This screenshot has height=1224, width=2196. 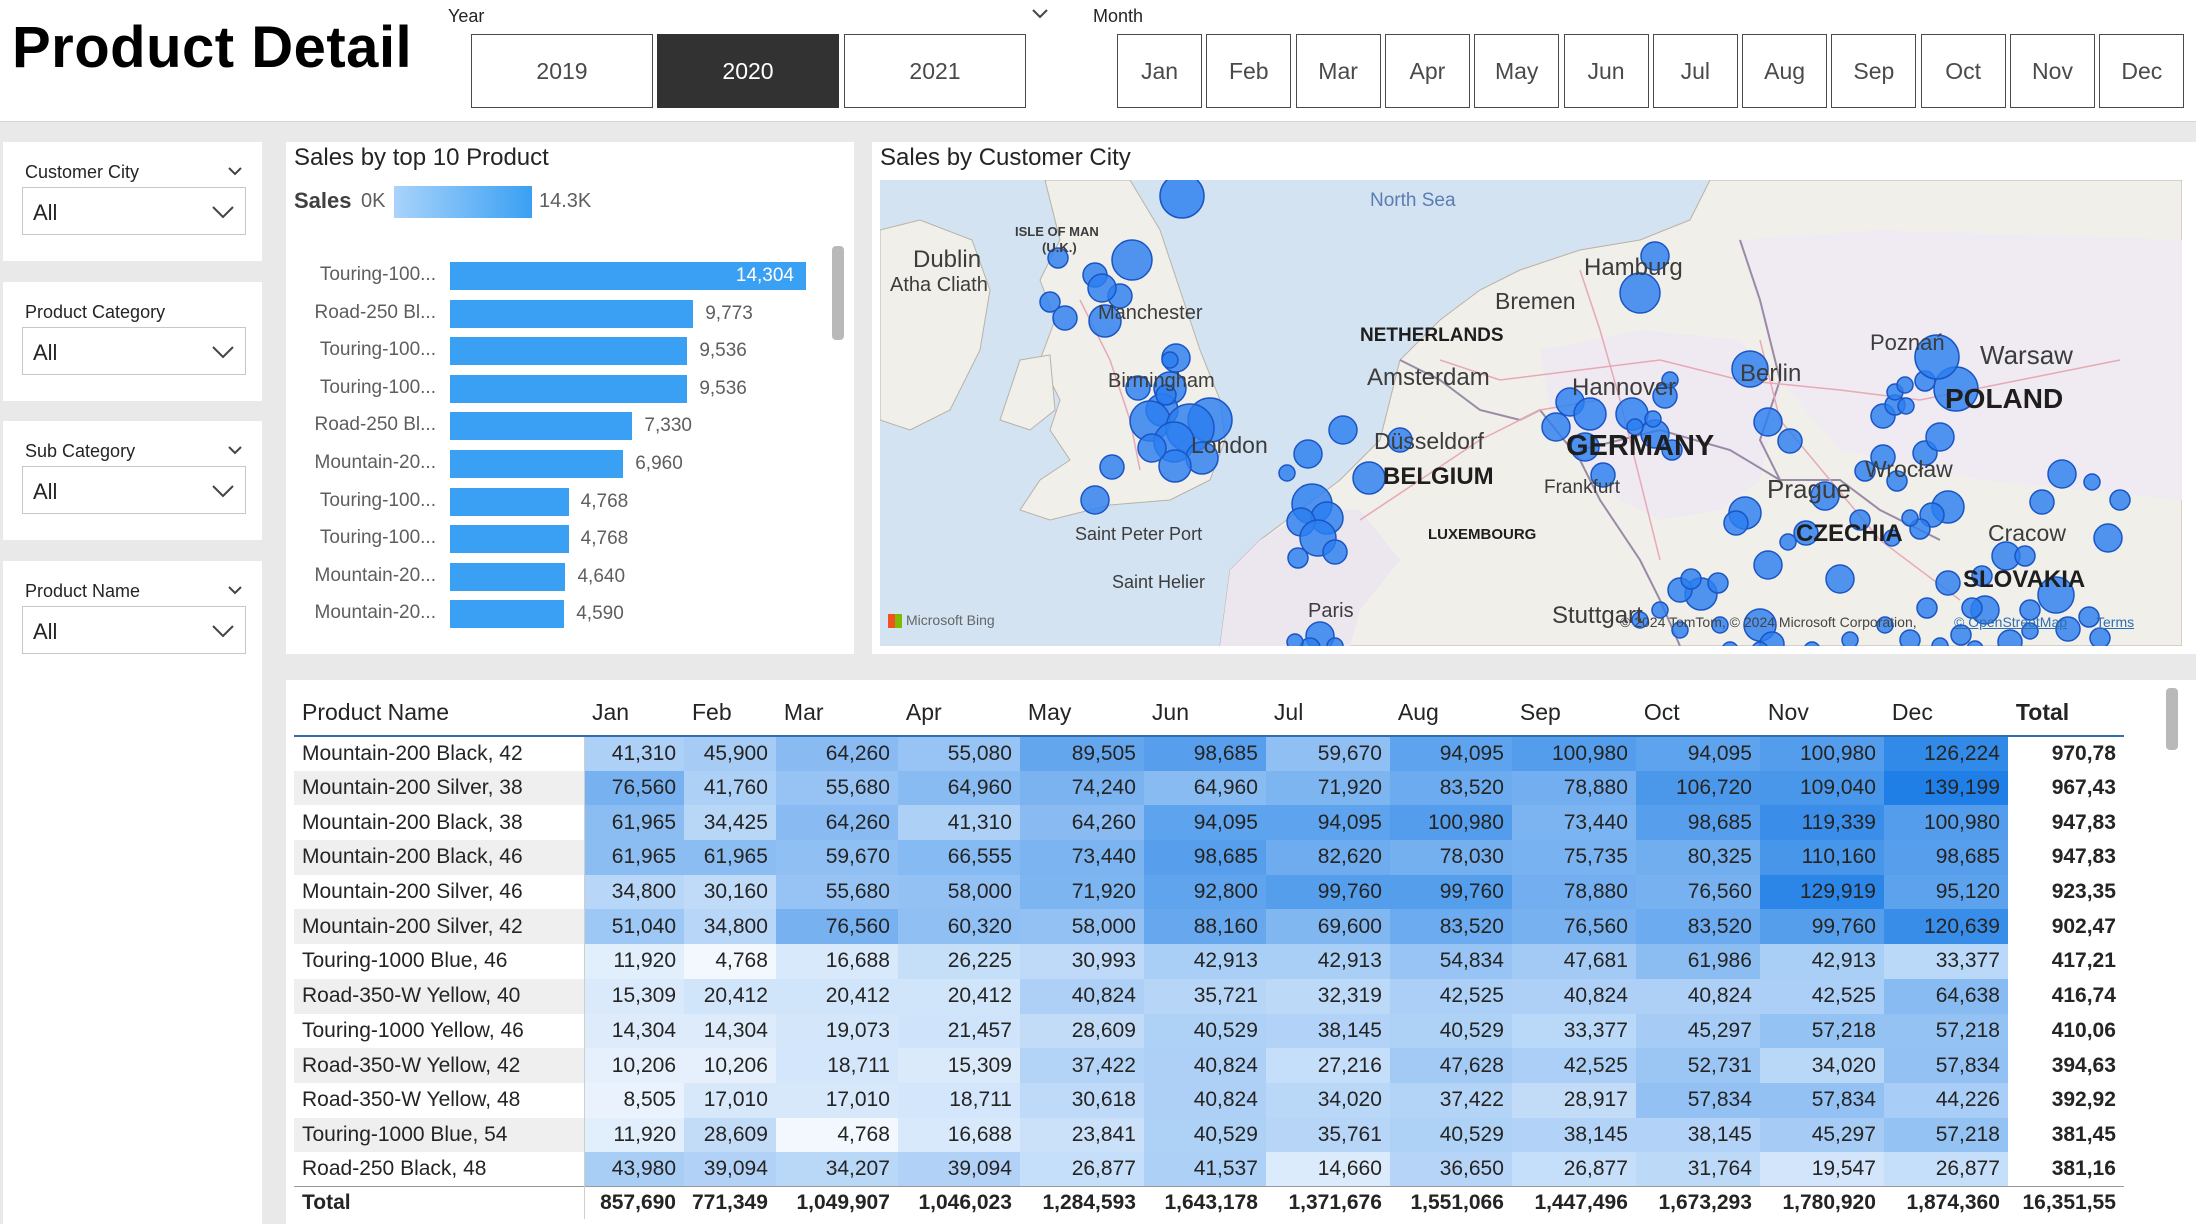 I want to click on month-tile-apr: Apr, so click(x=1427, y=71).